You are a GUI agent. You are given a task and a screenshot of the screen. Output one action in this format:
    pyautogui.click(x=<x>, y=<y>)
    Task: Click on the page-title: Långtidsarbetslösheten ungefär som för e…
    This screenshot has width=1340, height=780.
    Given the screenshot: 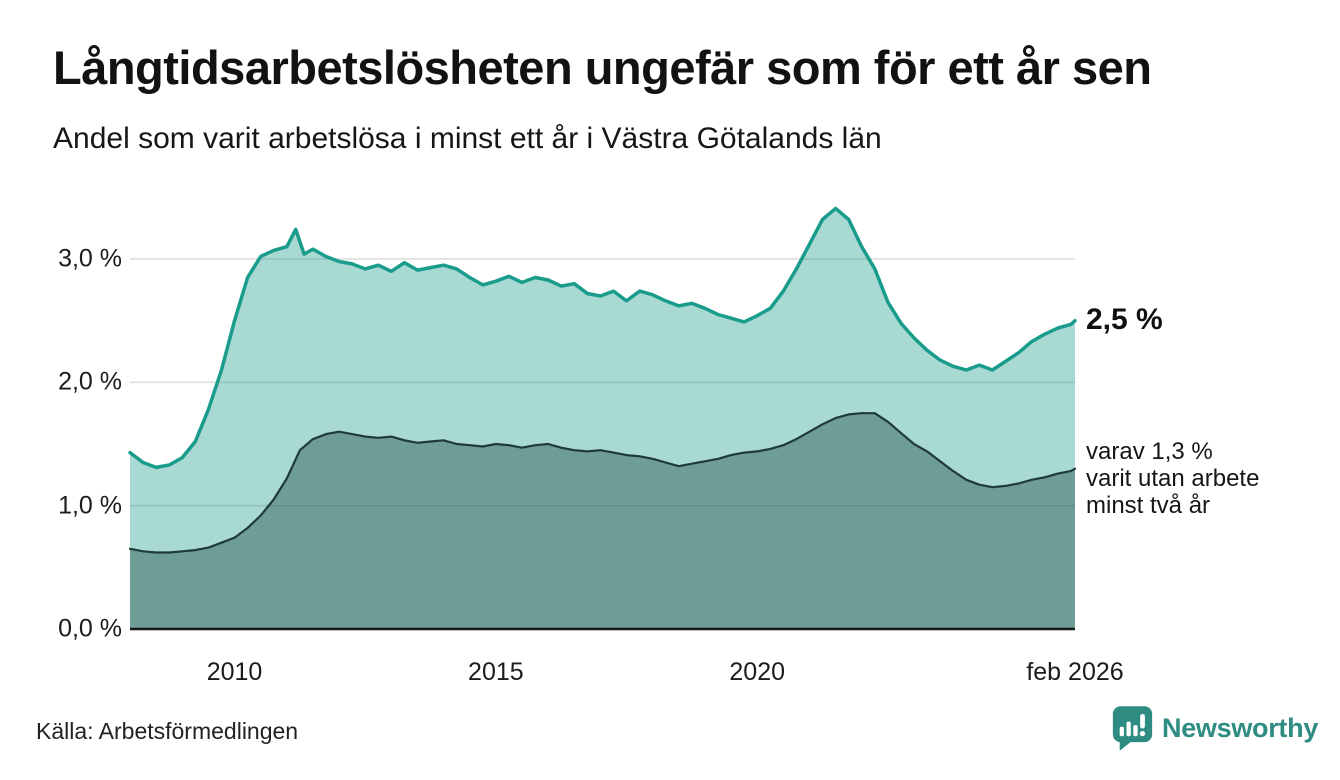 What is the action you would take?
    pyautogui.click(x=602, y=67)
    